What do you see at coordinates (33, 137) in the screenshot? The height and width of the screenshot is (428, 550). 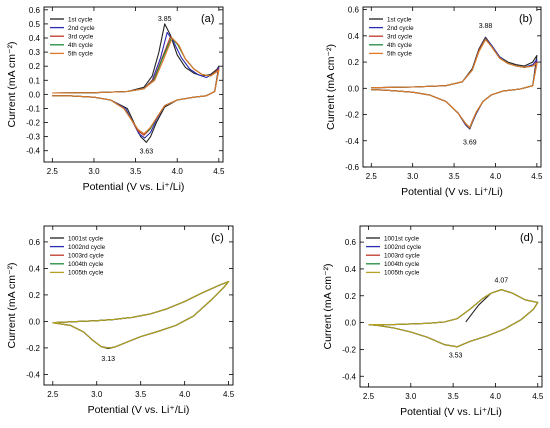 I see `y-tick-label: -0.3` at bounding box center [33, 137].